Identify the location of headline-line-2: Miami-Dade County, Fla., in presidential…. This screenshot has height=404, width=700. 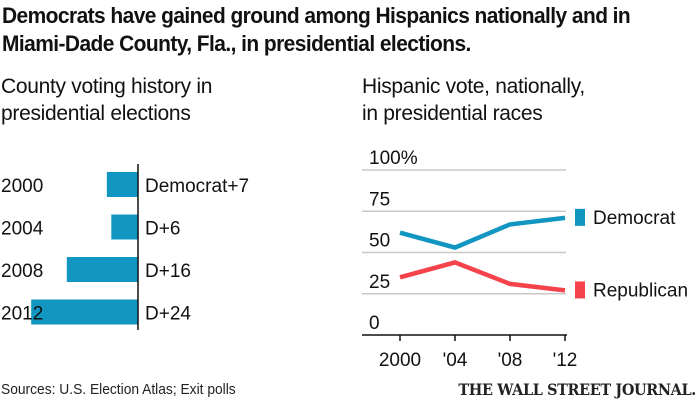
(236, 43).